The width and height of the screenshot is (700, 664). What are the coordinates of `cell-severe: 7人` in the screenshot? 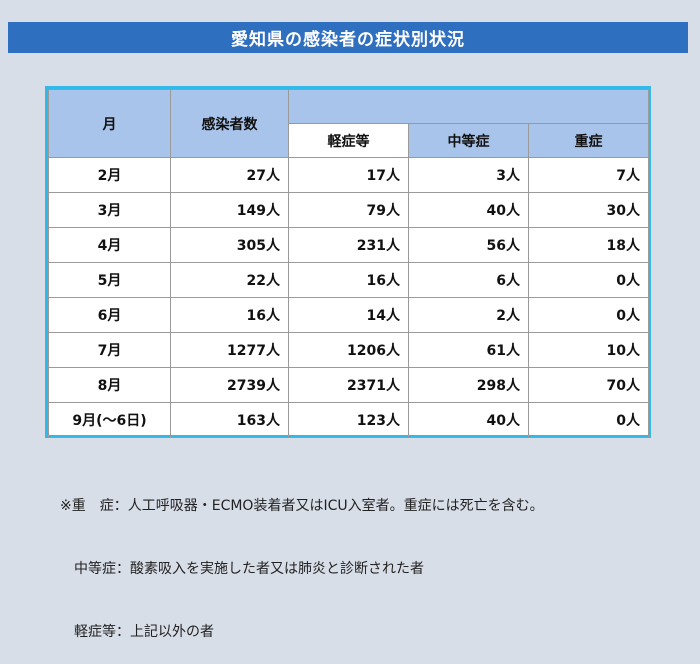 It's located at (588, 175).